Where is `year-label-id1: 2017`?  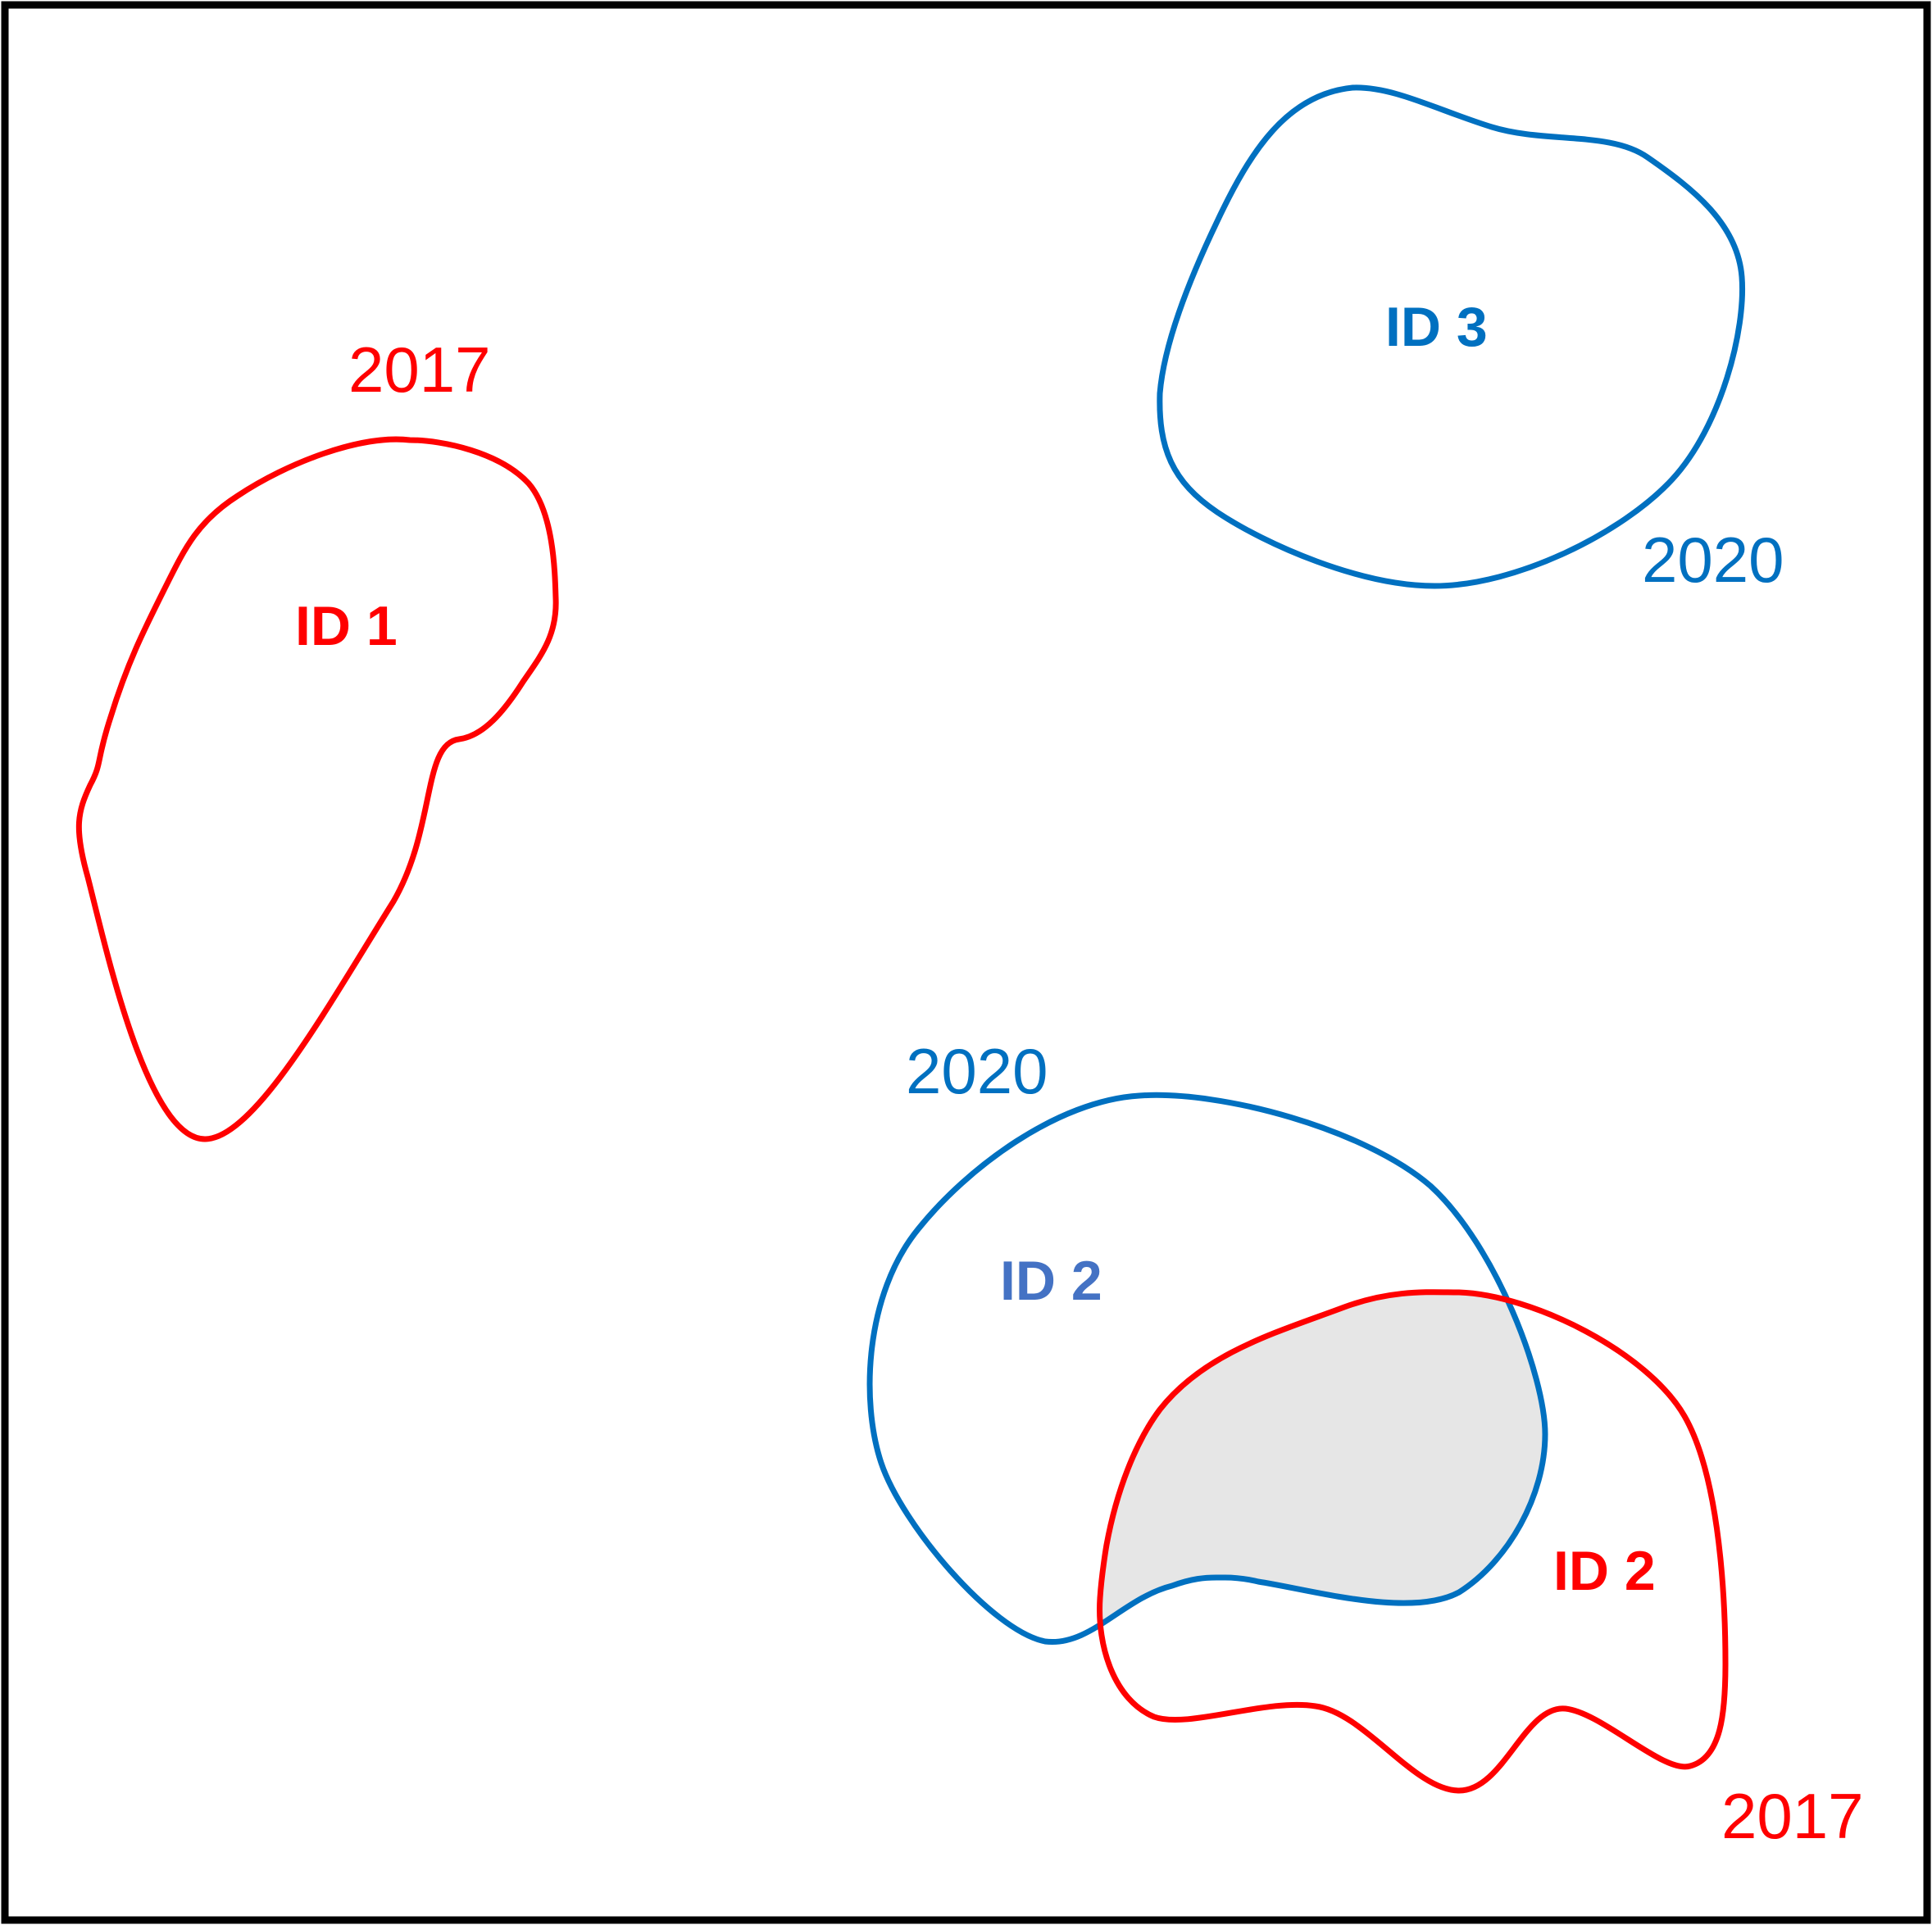
year-label-id1: 2017 is located at coordinates (420, 370).